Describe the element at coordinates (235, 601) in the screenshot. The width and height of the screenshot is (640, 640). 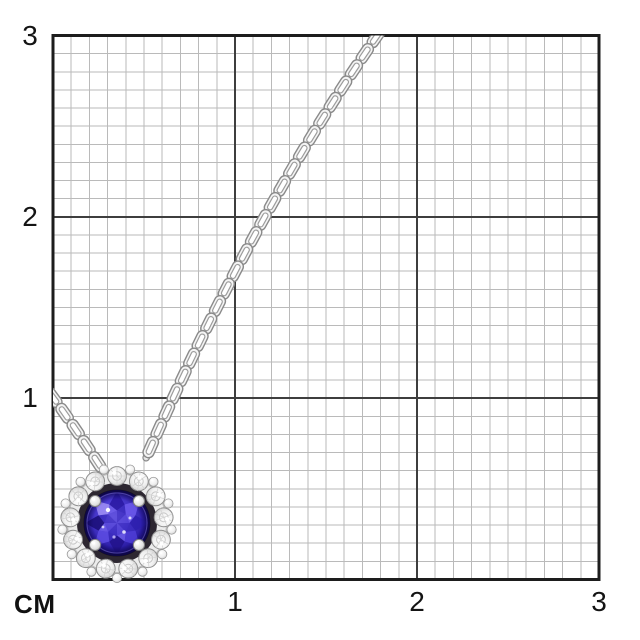
I see `x-axis-tick-1: 1` at that location.